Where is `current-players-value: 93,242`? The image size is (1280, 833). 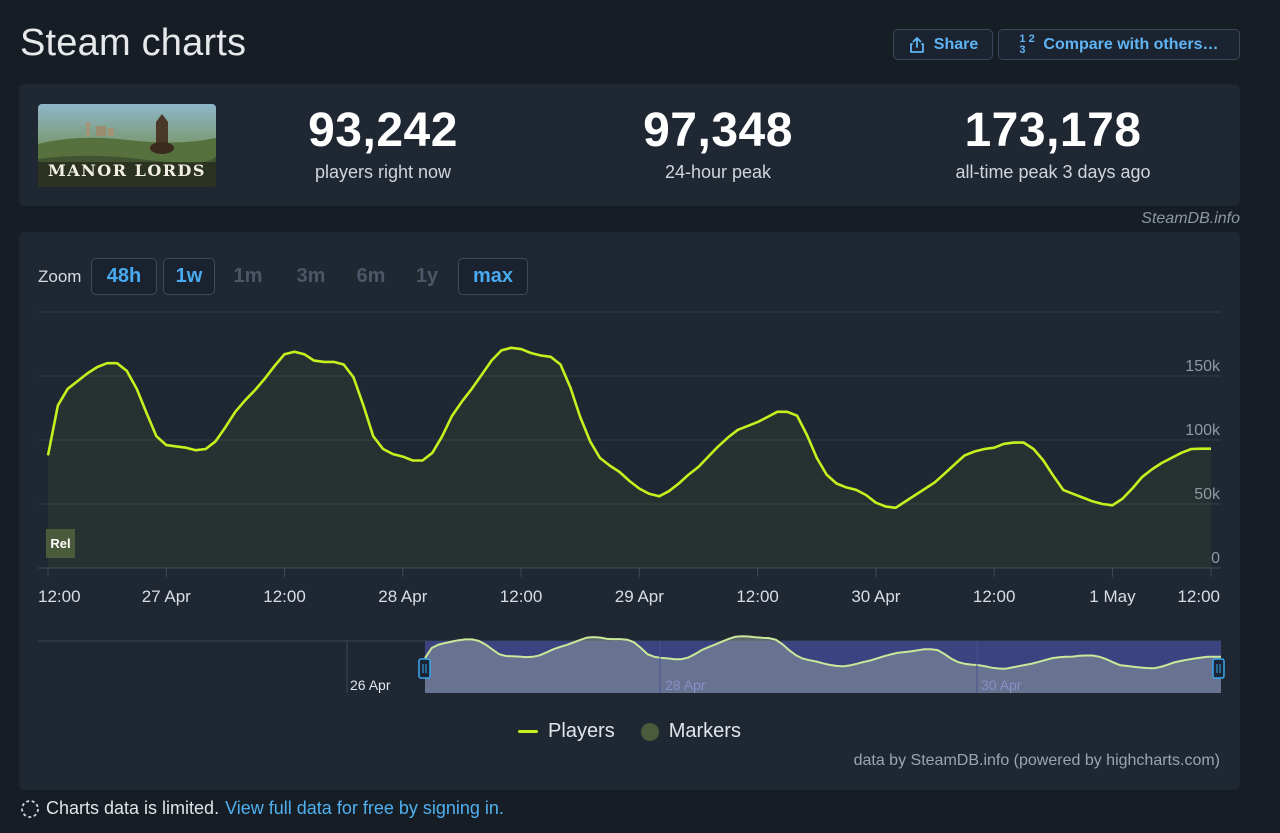
current-players-value: 93,242 is located at coordinates (383, 130).